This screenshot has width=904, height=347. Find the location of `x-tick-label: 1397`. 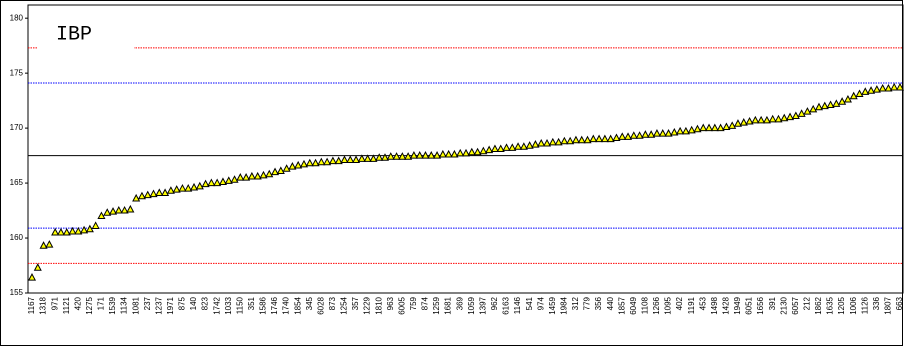

x-tick-label: 1397 is located at coordinates (482, 305).